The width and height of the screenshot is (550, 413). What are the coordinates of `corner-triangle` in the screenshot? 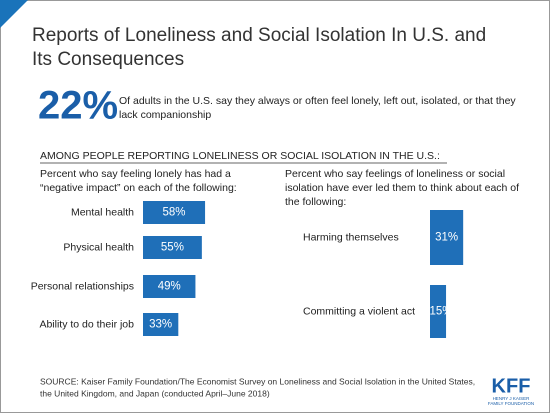 It's located at (14, 14).